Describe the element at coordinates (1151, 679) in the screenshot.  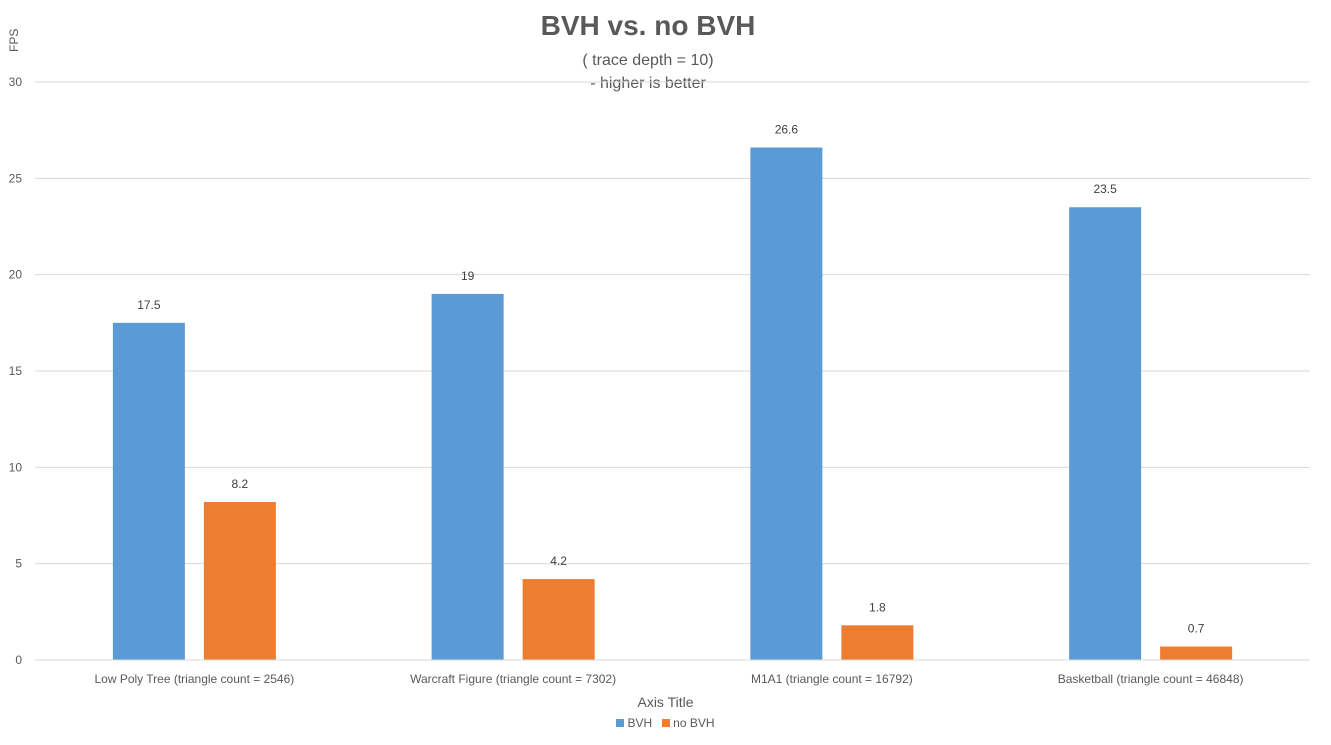
I see `x-tick-label: Basketball (triangle count = 46848)` at that location.